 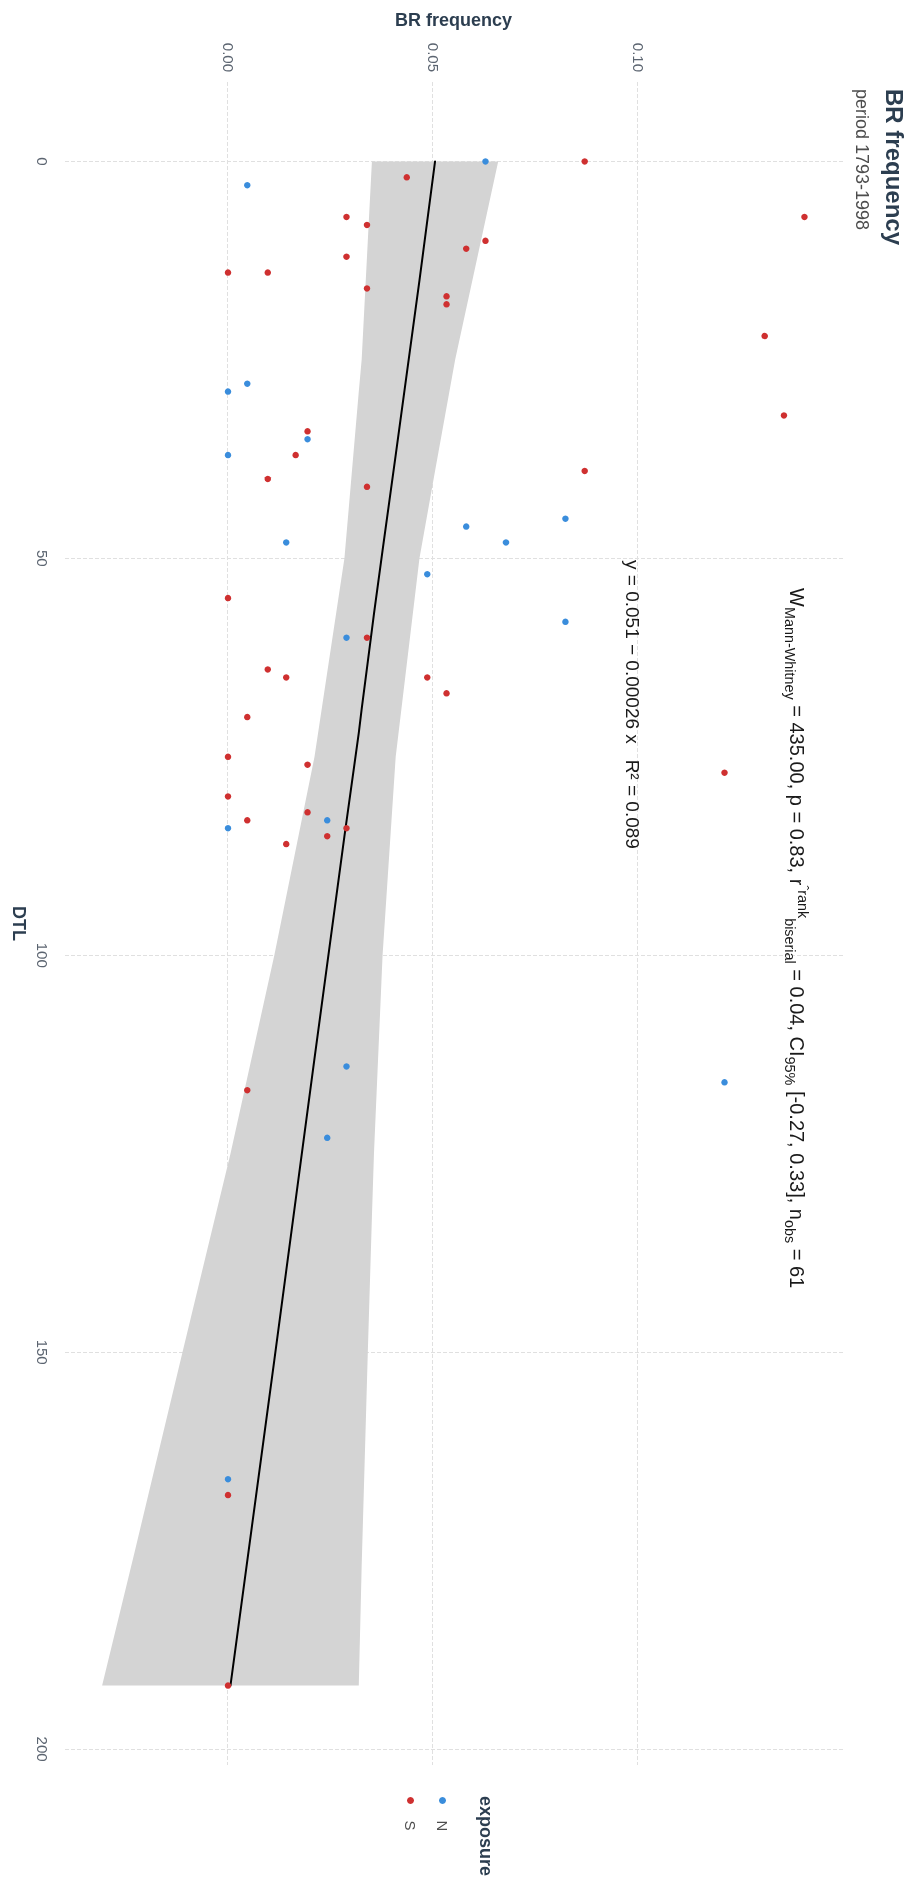 I want to click on legend-label: S, so click(x=410, y=1825).